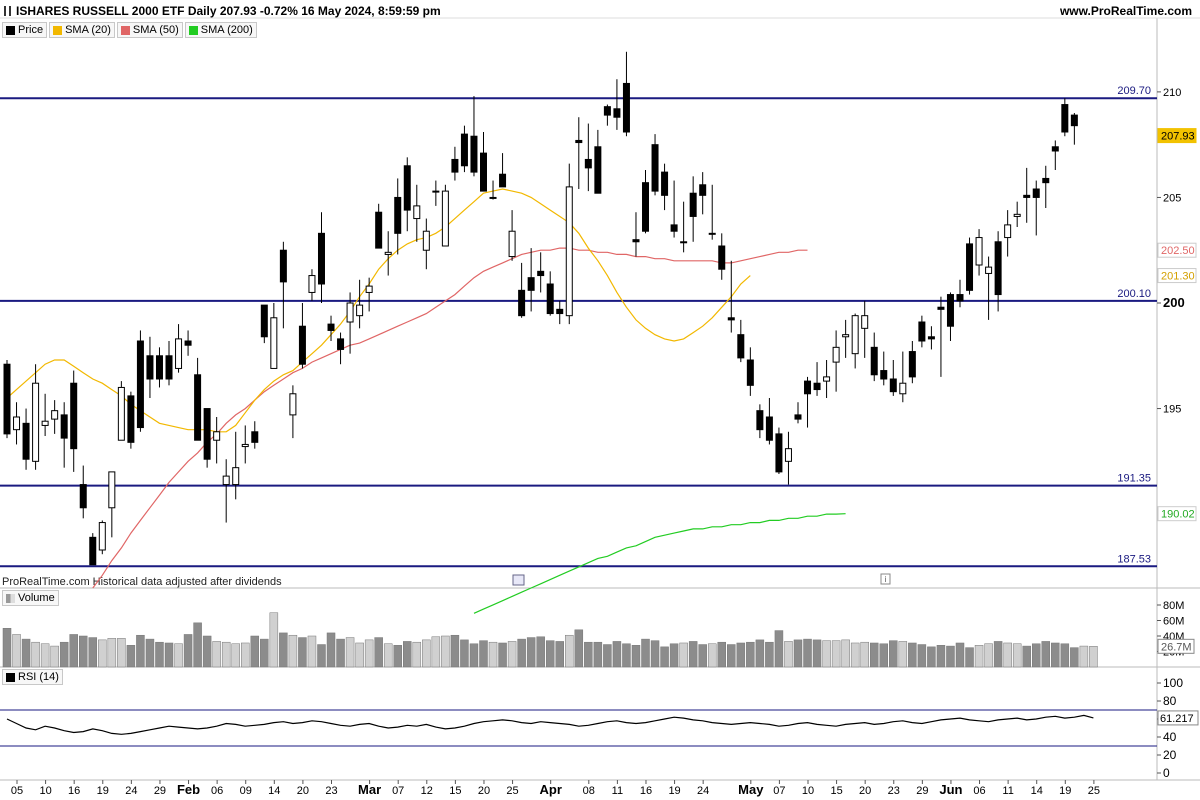  I want to click on legend-price: Price, so click(25, 30).